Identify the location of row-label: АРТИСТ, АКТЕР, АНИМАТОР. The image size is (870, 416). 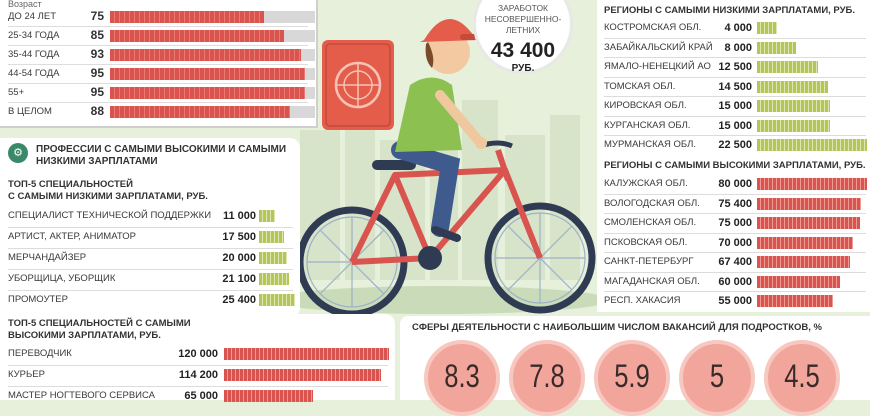
(72, 236).